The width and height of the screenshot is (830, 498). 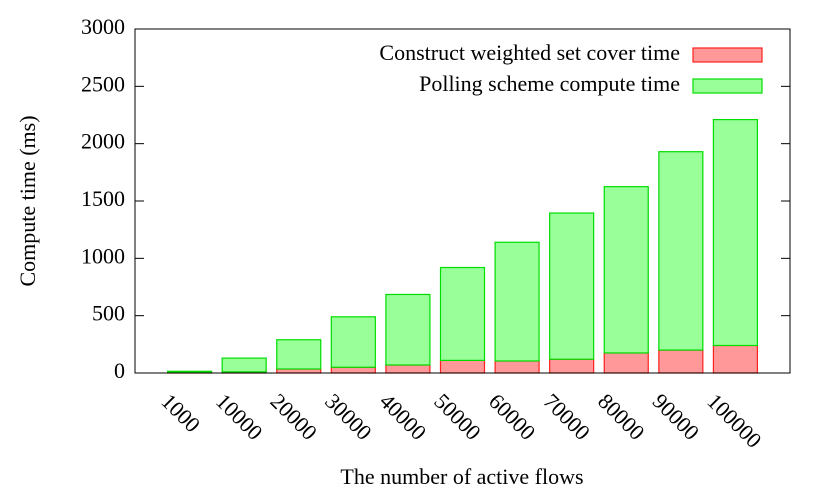 I want to click on y-tick-label: 1000, so click(x=103, y=255).